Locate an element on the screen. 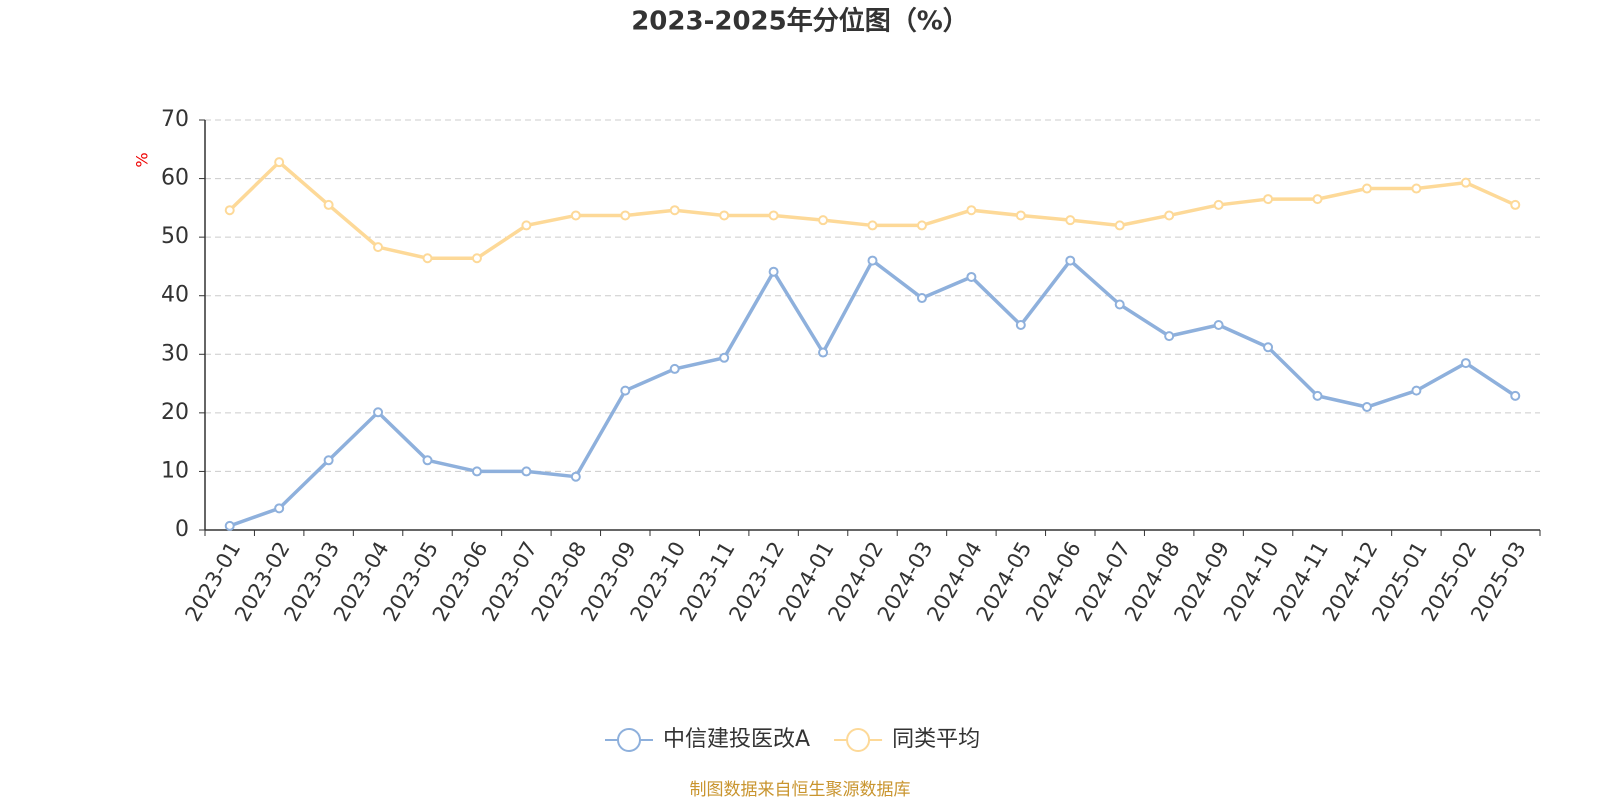 The height and width of the screenshot is (800, 1600). chart-title: 2023-2025年分位图（%） is located at coordinates (800, 21).